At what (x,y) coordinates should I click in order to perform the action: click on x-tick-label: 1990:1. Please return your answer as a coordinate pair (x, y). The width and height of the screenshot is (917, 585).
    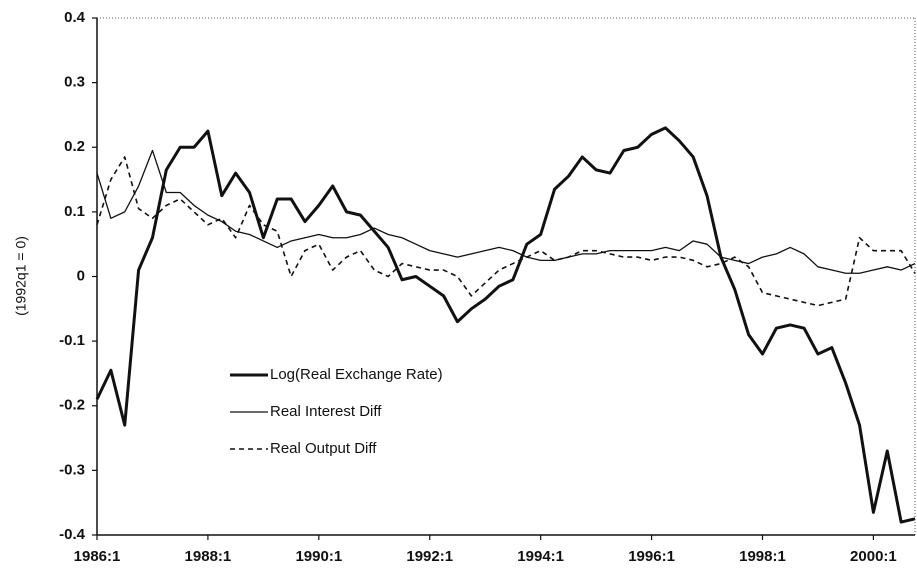
    Looking at the image, I should click on (318, 556).